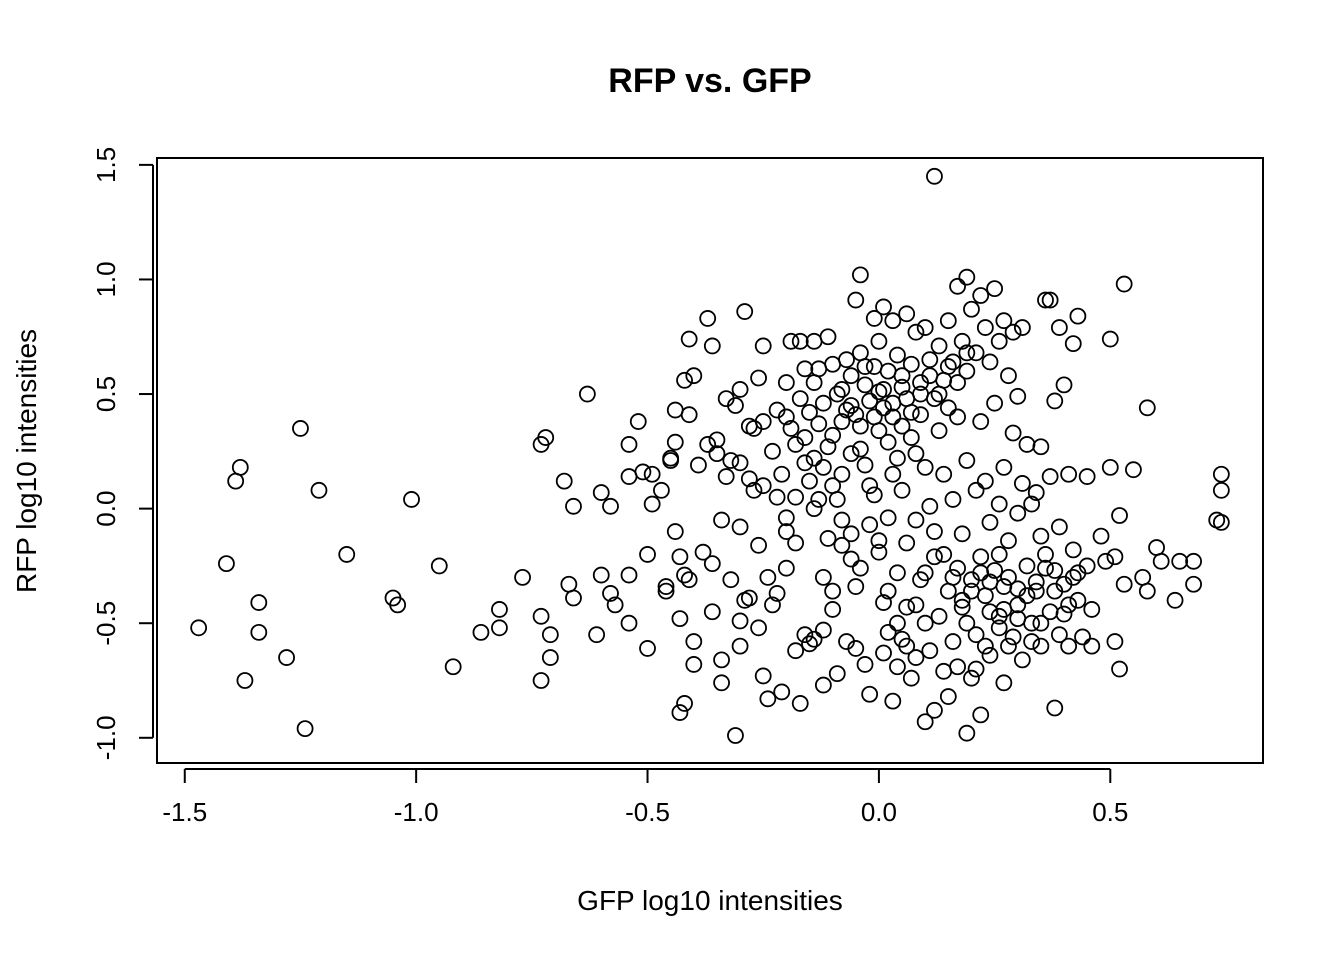  I want to click on x-tick-label: -1.5, so click(184, 812).